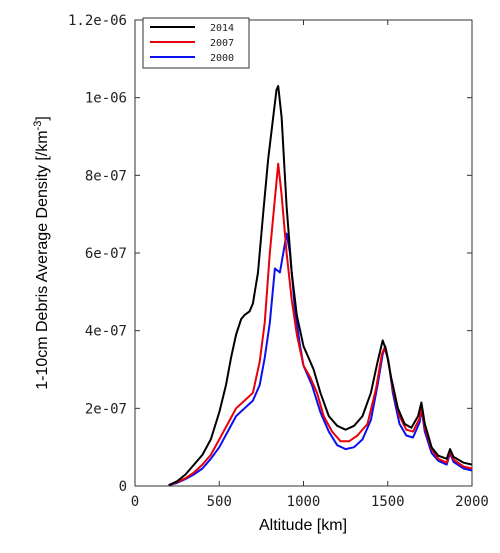  What do you see at coordinates (106, 99) in the screenshot?
I see `y-tick-label: 1e-06` at bounding box center [106, 99].